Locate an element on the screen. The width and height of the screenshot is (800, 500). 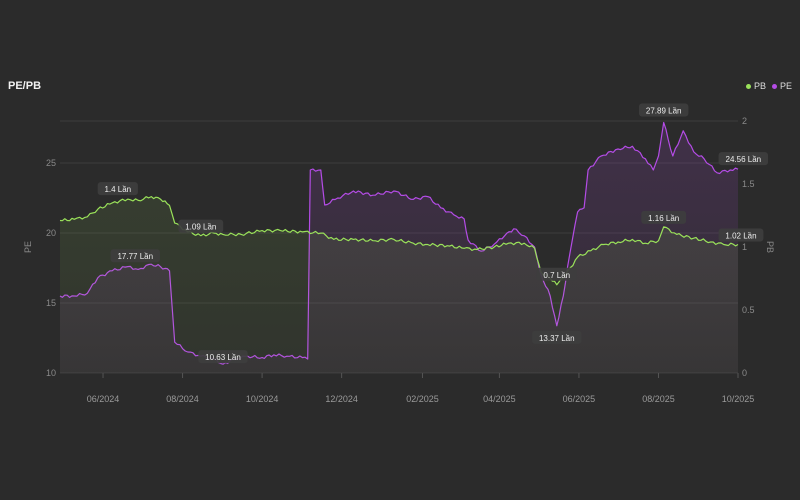
chart-legend: PB PE is located at coordinates (768, 86).